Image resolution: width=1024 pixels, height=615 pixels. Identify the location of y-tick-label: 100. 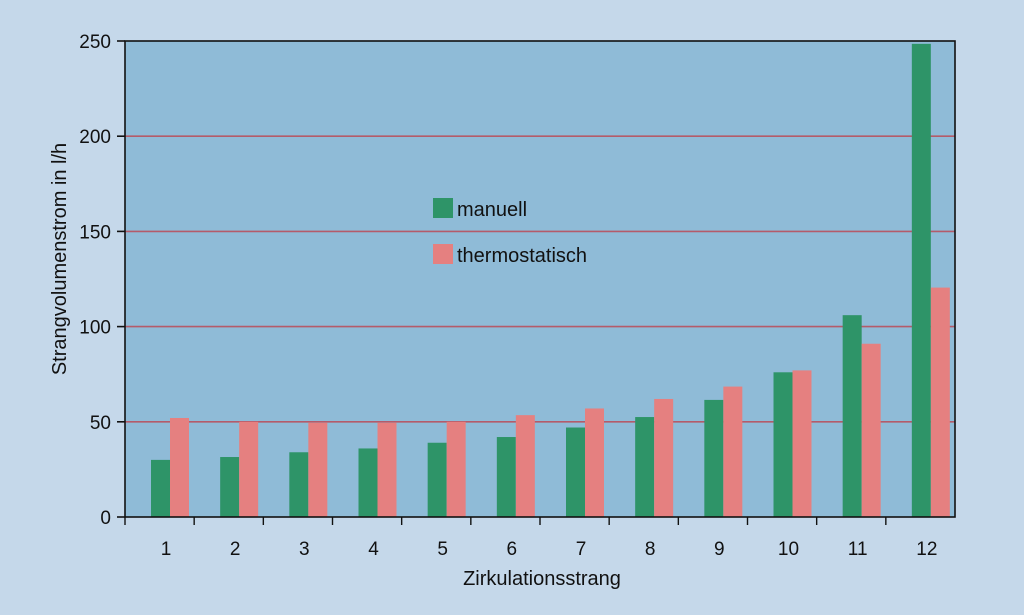
(95, 328).